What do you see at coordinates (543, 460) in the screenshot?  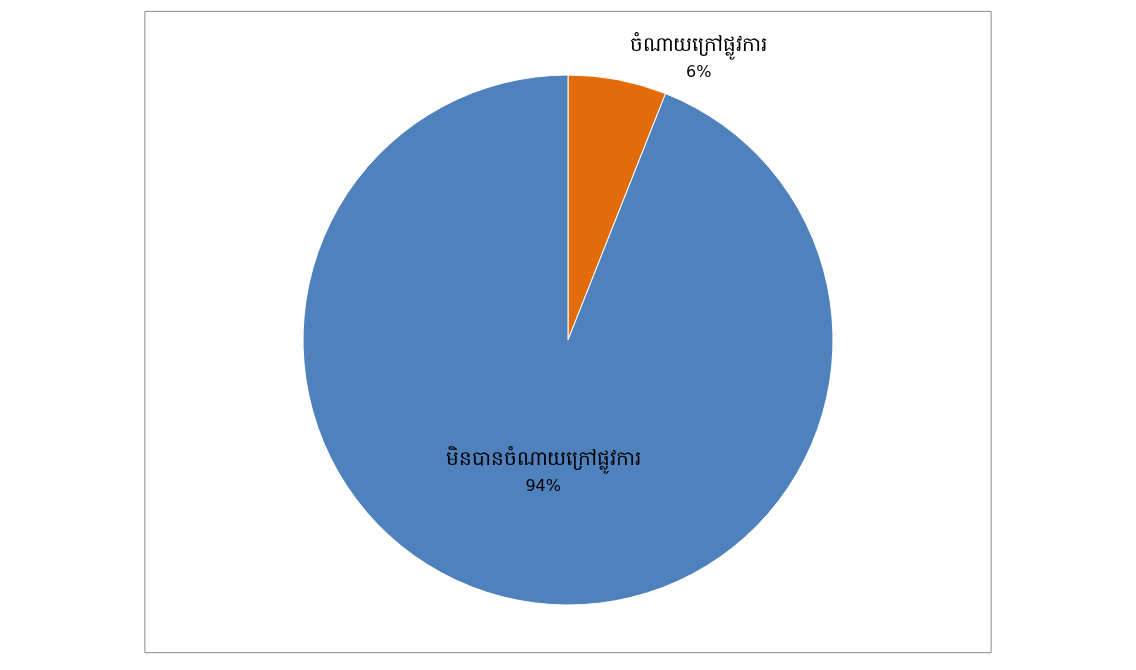 I see `slice-label: មិនបានចំណាយក្រៅផ្លូវការ` at bounding box center [543, 460].